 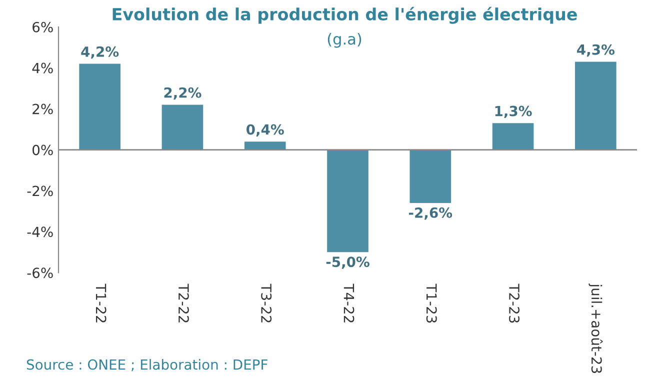 I want to click on data-label: -5,0%, so click(x=348, y=262).